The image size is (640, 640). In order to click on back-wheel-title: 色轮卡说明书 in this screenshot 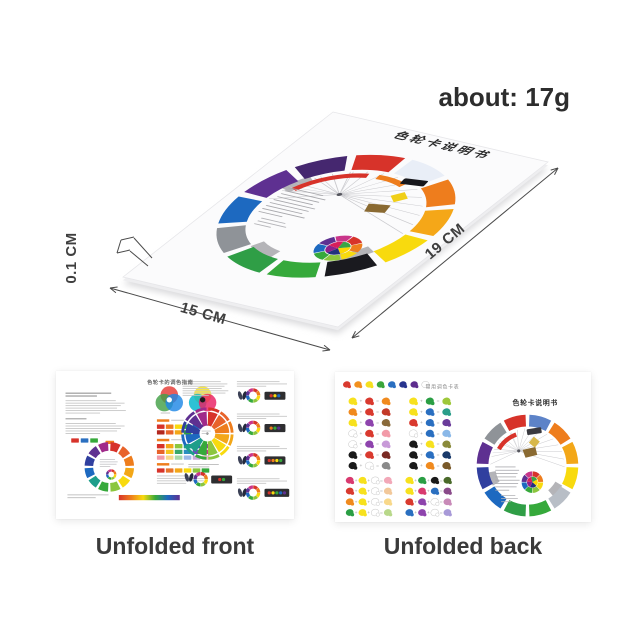, I will do `click(535, 402)`.